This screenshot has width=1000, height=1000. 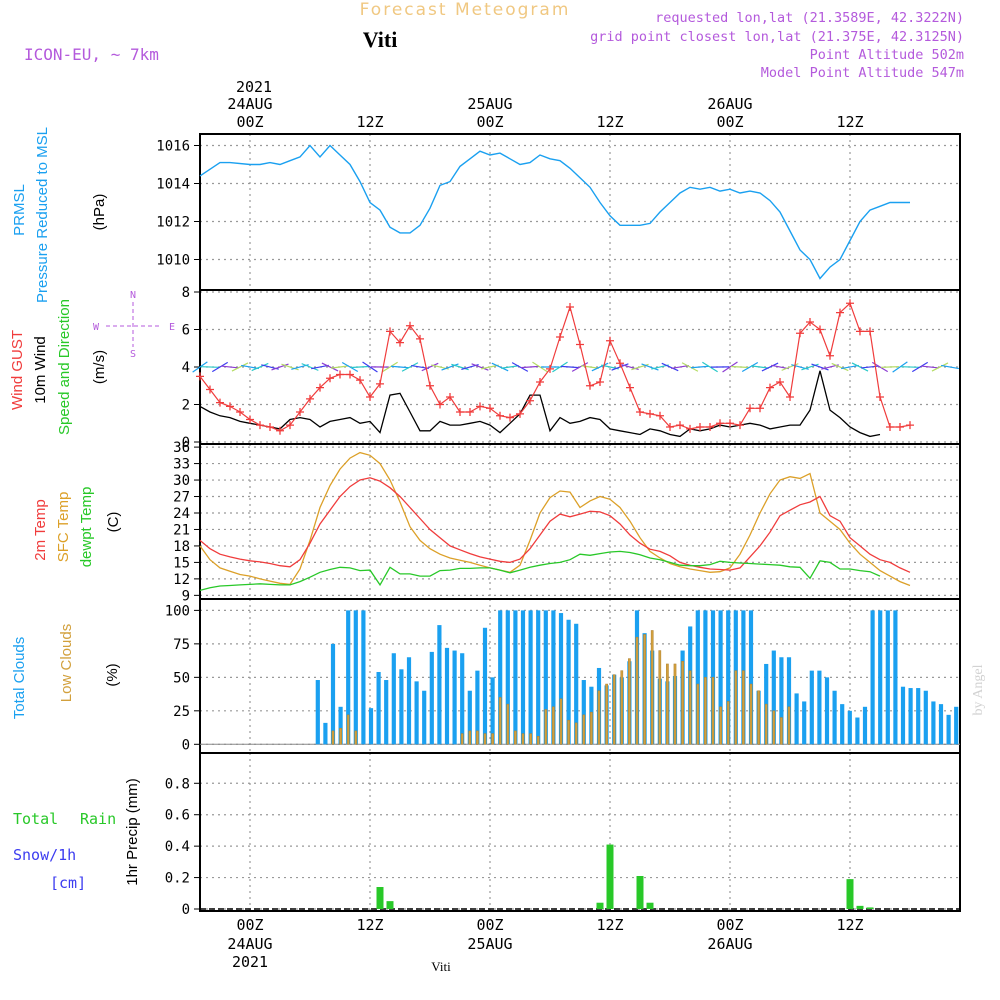 I want to click on cloud-unit-label: (%), so click(x=112, y=674).